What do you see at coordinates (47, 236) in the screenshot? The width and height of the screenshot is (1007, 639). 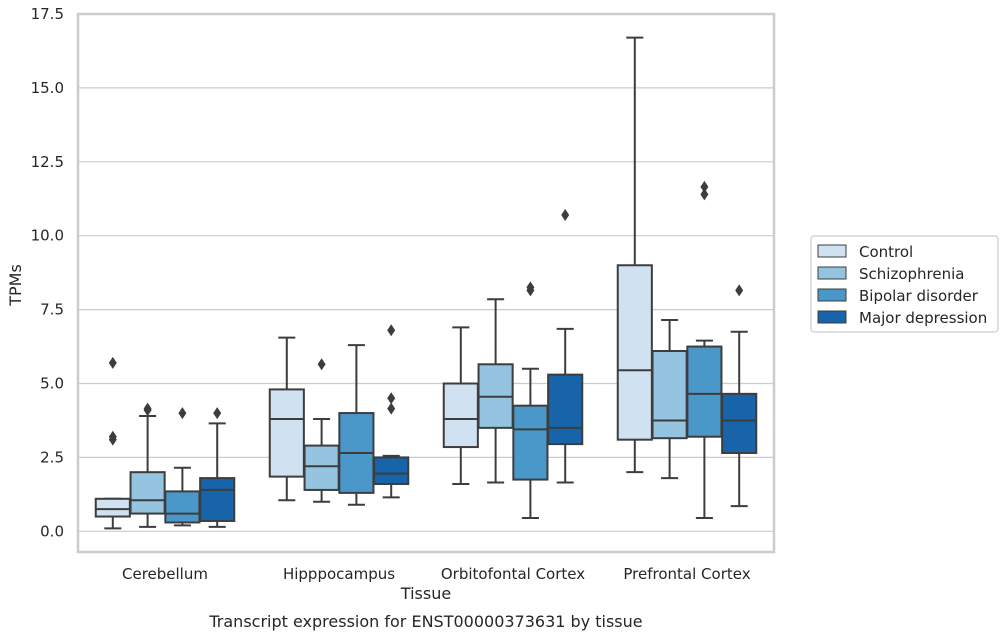 I see `y-tick-label: 10.0` at bounding box center [47, 236].